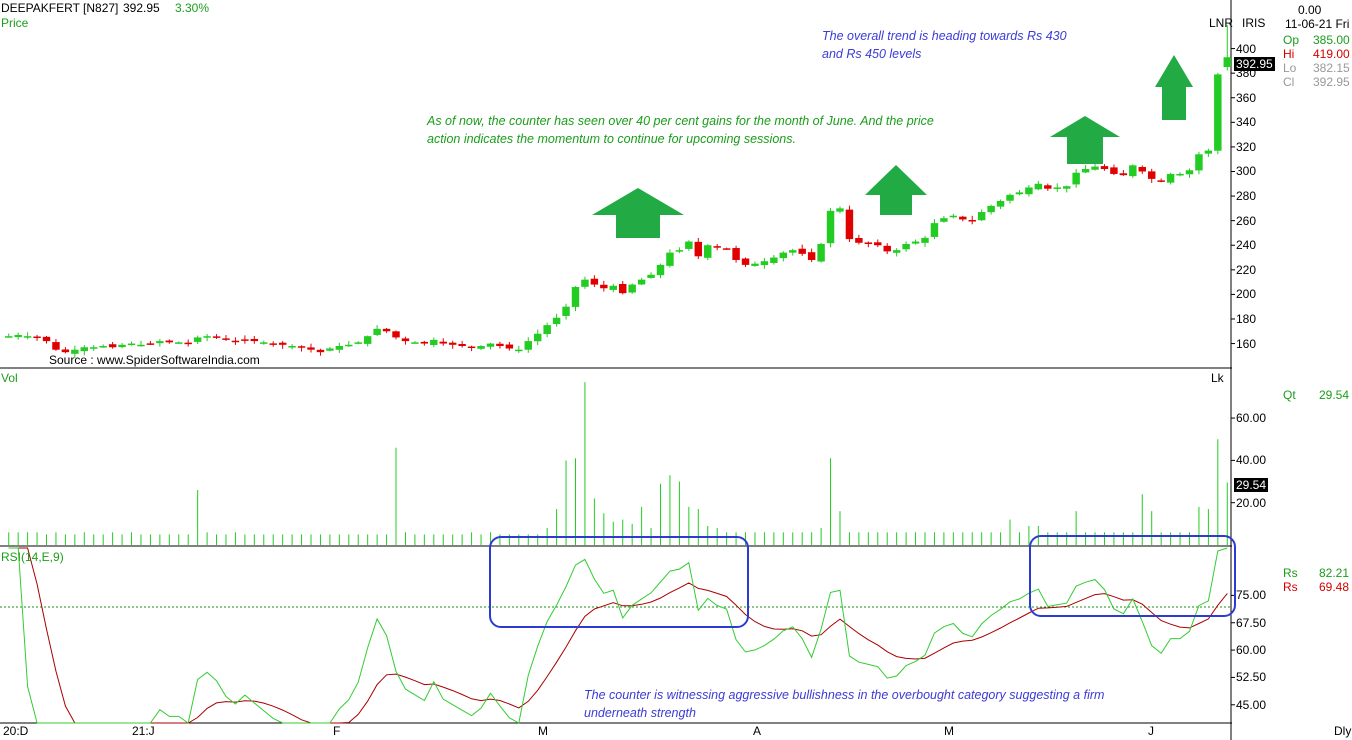 This screenshot has height=740, width=1352. What do you see at coordinates (1251, 595) in the screenshot?
I see `rsi-tick-label: 75.00` at bounding box center [1251, 595].